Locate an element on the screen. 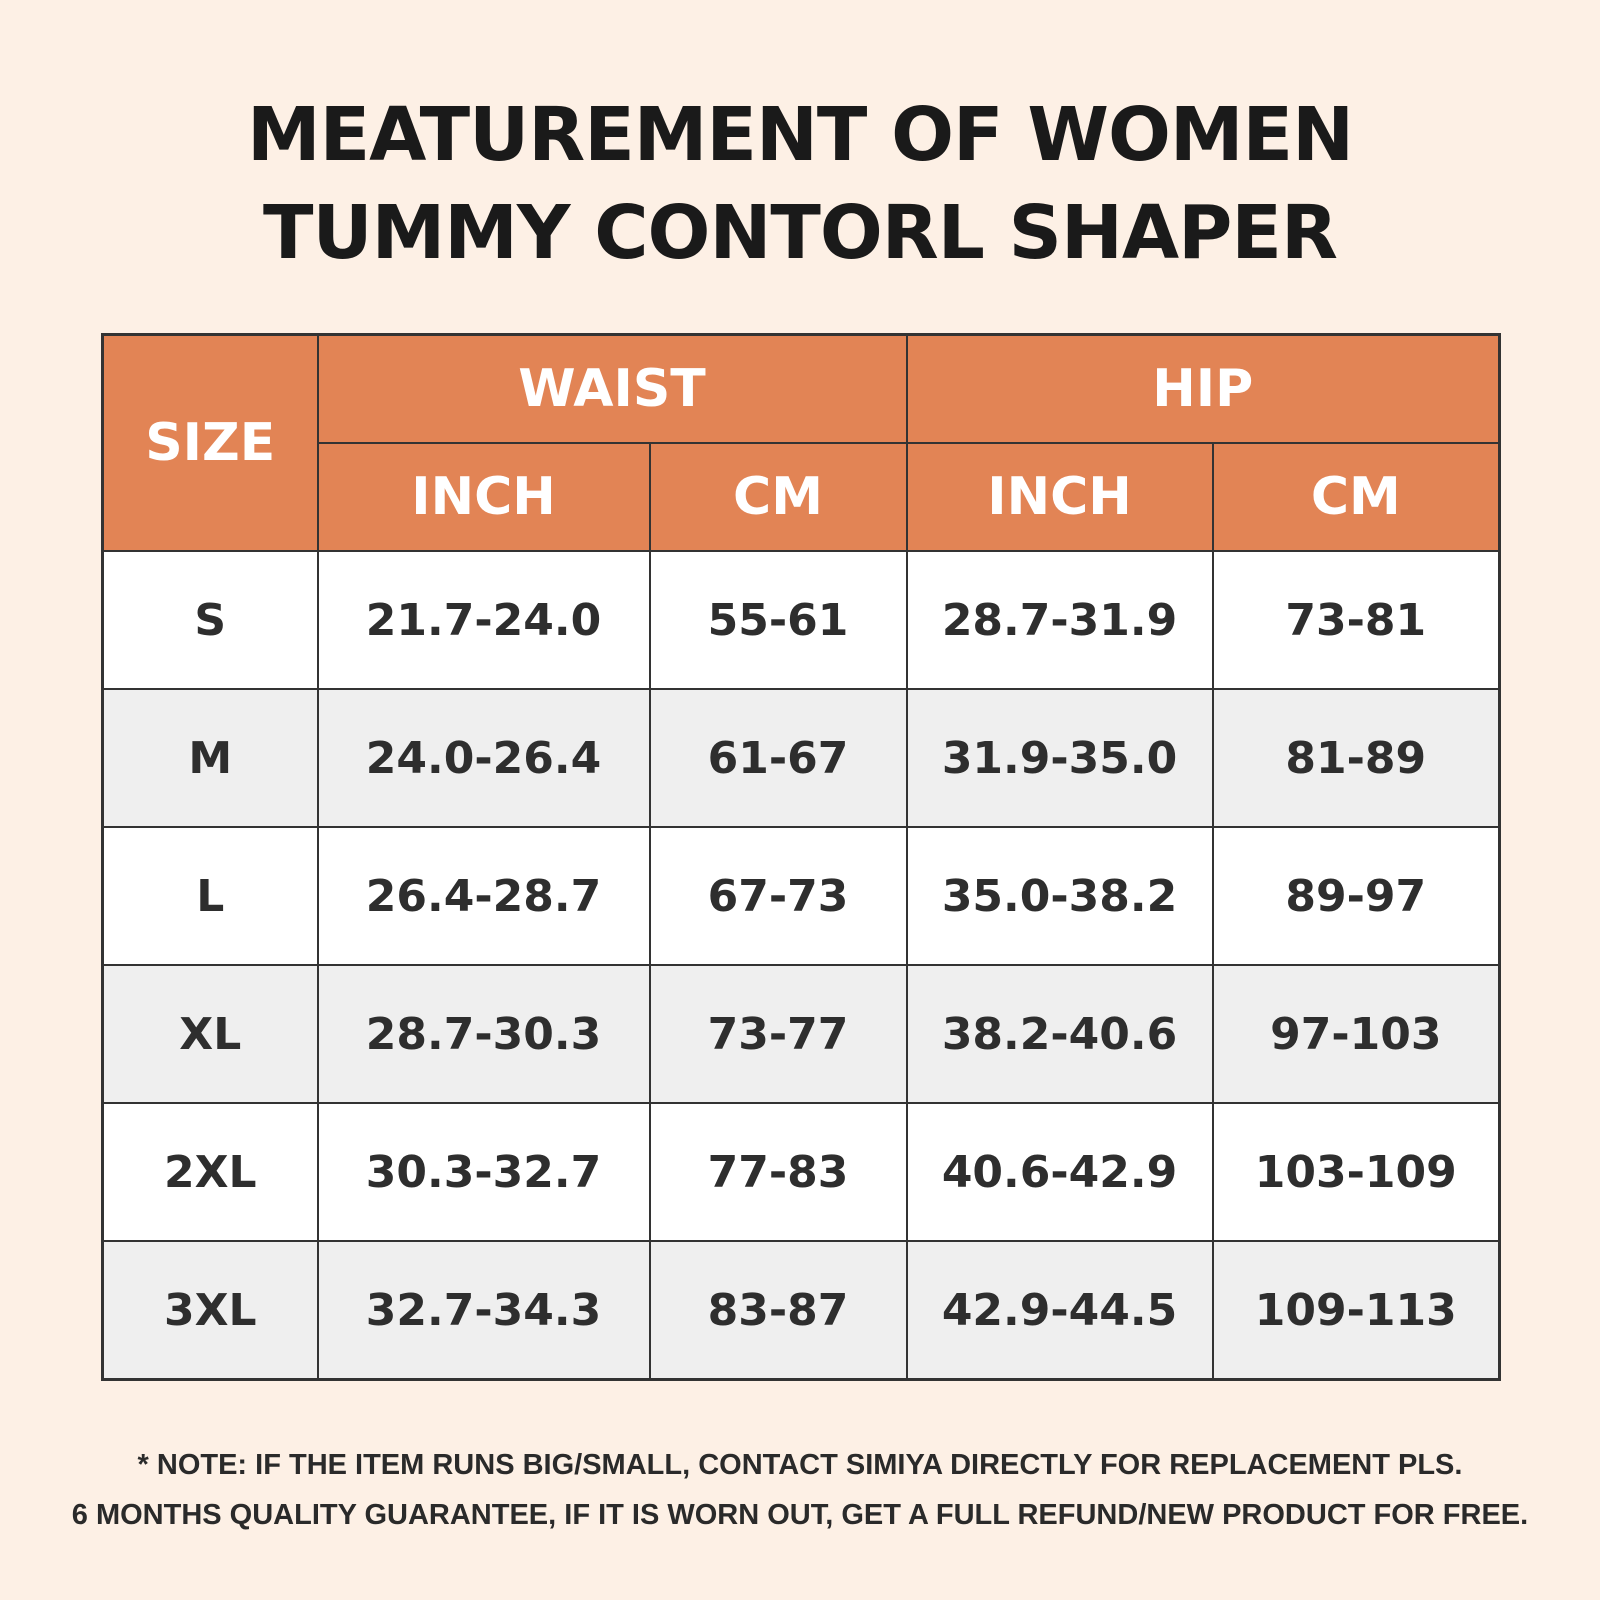 The width and height of the screenshot is (1600, 1600). cell-waist-inch: 24.0-26.4 is located at coordinates (483, 758).